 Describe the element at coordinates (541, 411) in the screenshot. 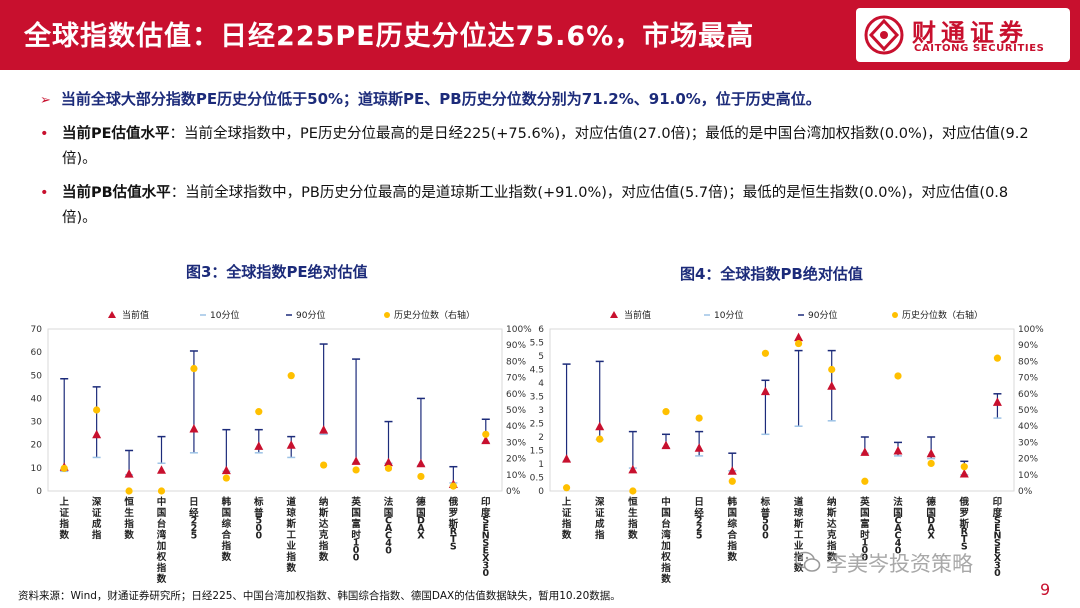

I see `y-left-tick-label: 3` at that location.